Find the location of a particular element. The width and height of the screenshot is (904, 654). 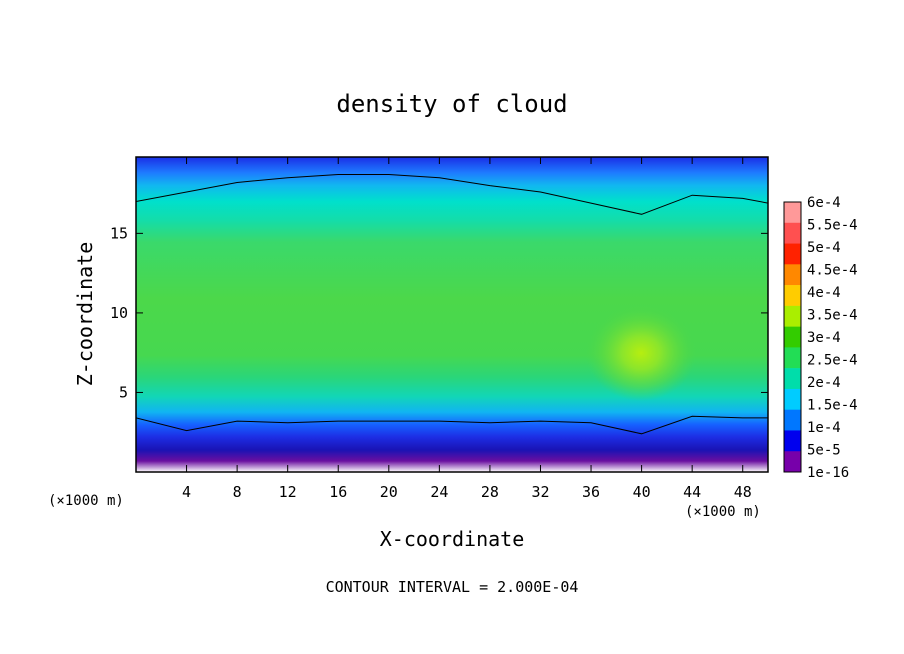

x-tick-label: 16 is located at coordinates (338, 492).